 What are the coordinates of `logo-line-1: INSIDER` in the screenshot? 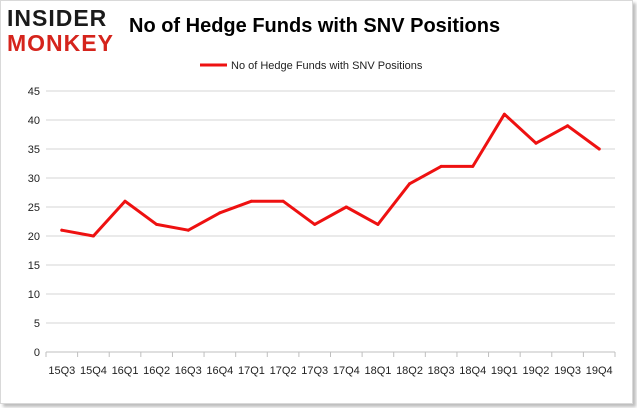 It's located at (57, 18).